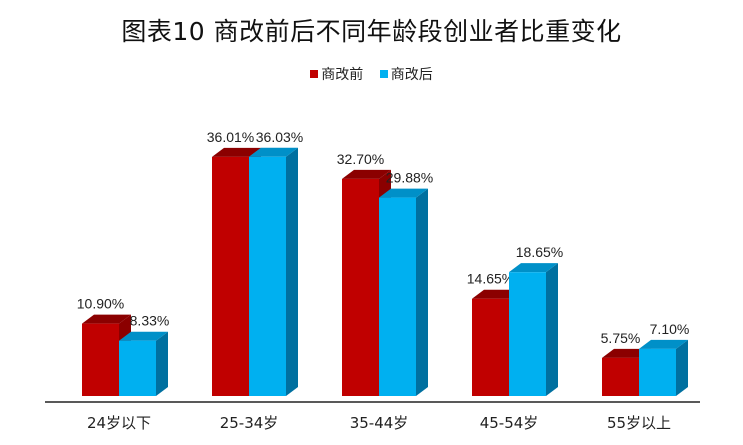 This screenshot has width=743, height=445. I want to click on chart-legend: 商改前 商改后, so click(371, 74).